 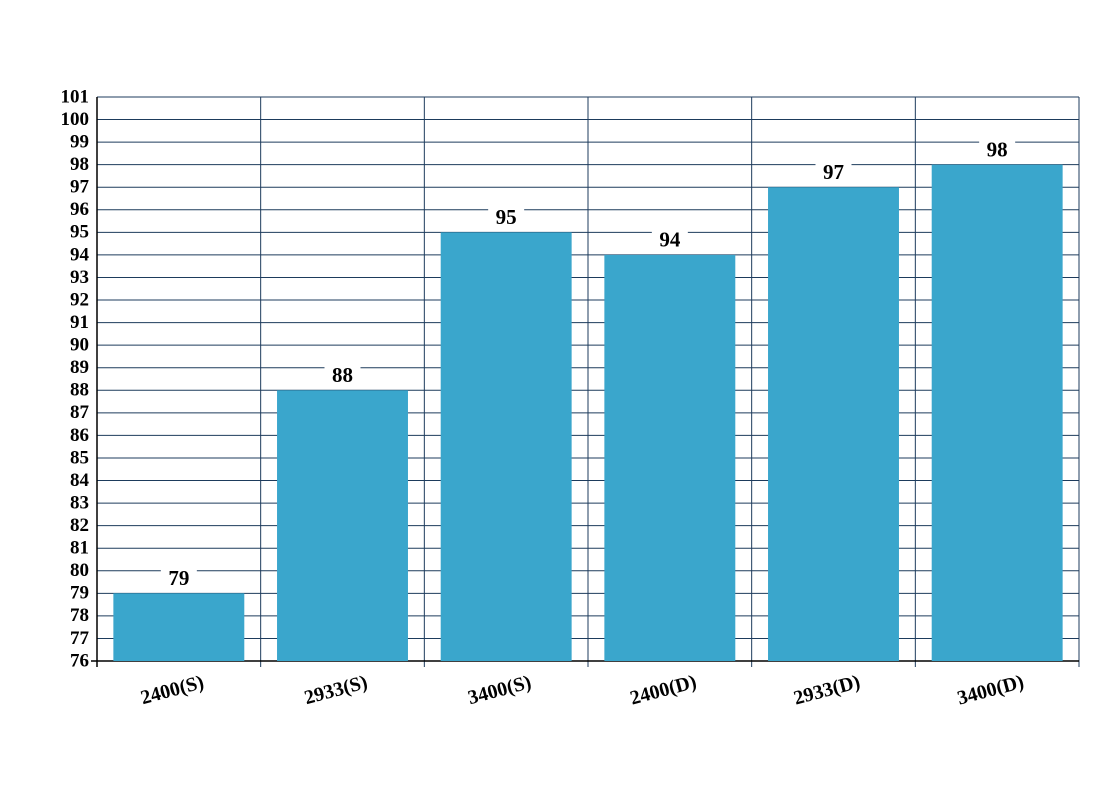 I want to click on y-tick-label: 90, so click(x=79, y=345).